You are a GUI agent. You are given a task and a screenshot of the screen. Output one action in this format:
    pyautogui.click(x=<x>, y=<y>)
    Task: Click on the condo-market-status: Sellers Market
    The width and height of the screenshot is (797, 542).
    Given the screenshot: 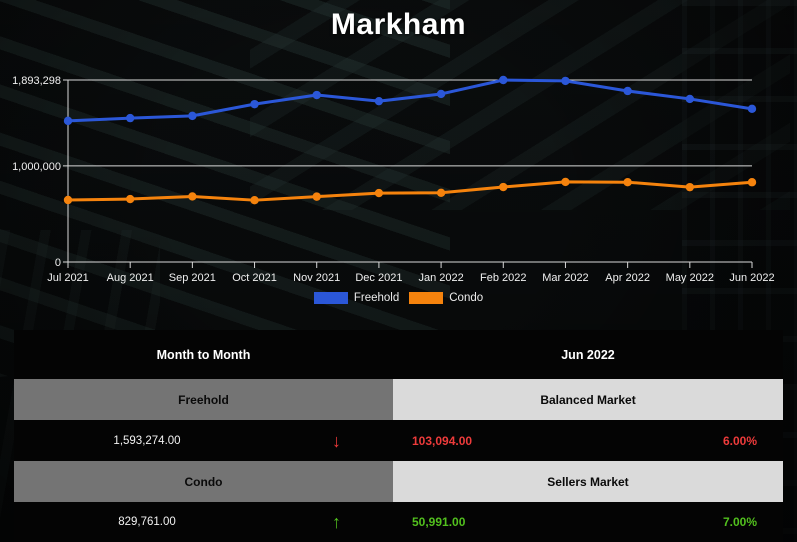 What is the action you would take?
    pyautogui.click(x=588, y=481)
    